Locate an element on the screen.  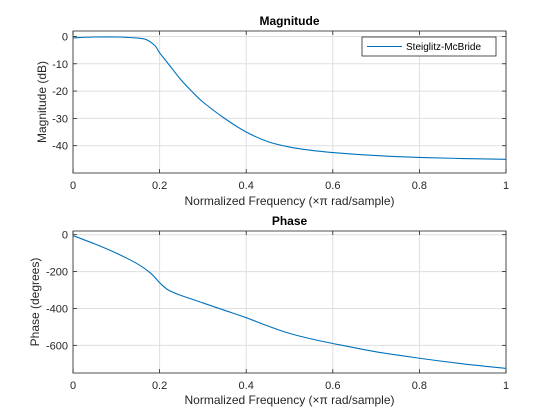
magnitude-xtick-label: 1 is located at coordinates (506, 186).